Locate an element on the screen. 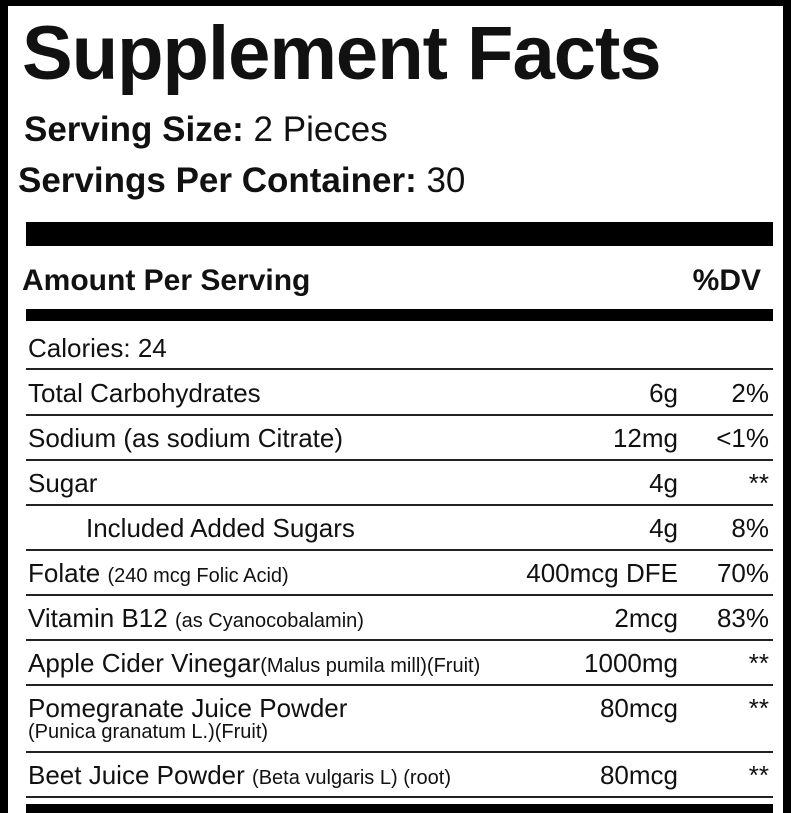 The height and width of the screenshot is (813, 791). amount: 12mg is located at coordinates (645, 438).